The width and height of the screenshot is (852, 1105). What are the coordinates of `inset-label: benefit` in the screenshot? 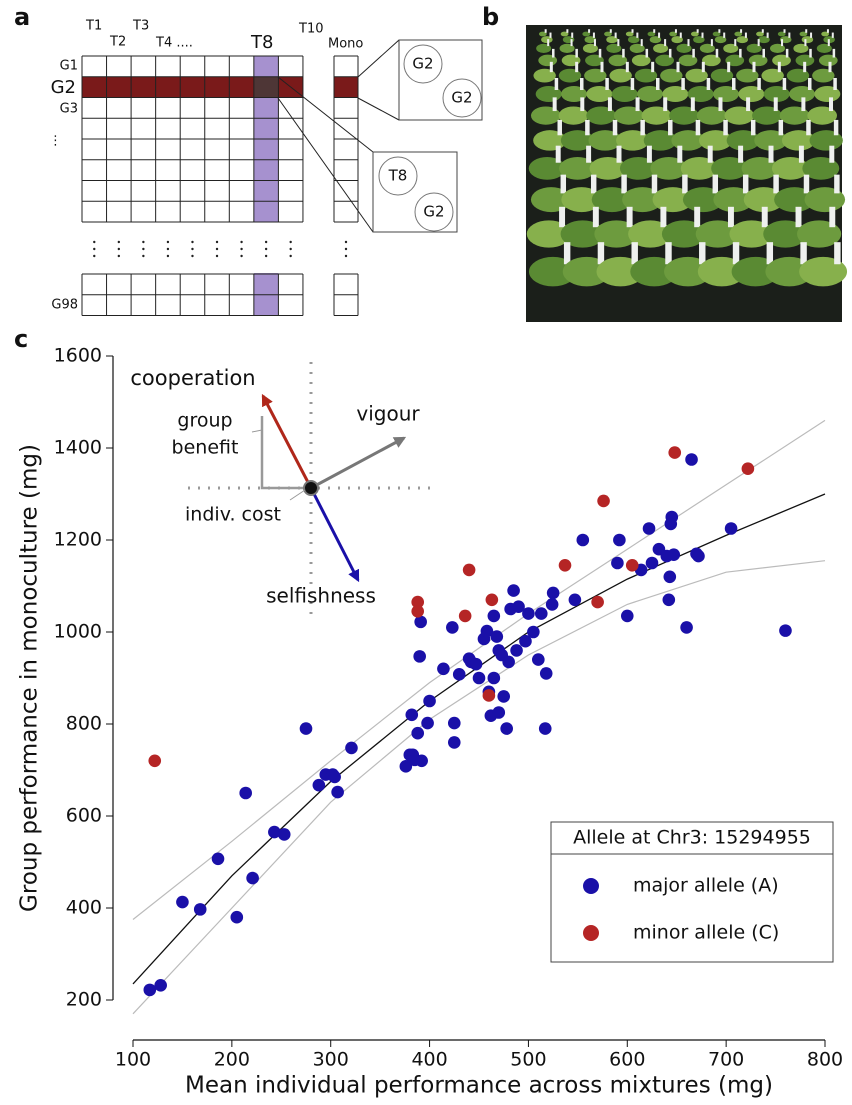 It's located at (205, 448).